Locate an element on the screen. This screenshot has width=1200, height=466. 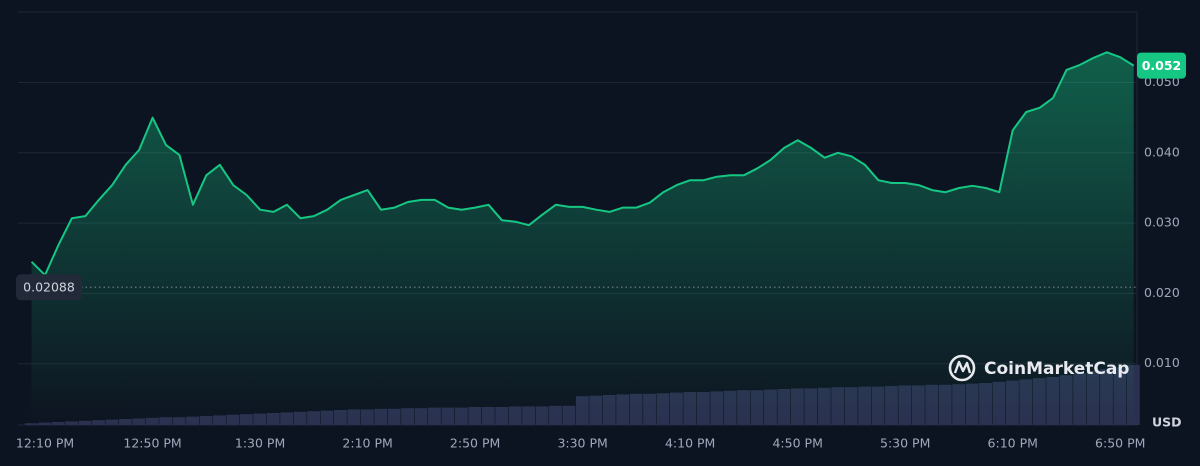
watermark: CoinMarketCap is located at coordinates (1038, 368).